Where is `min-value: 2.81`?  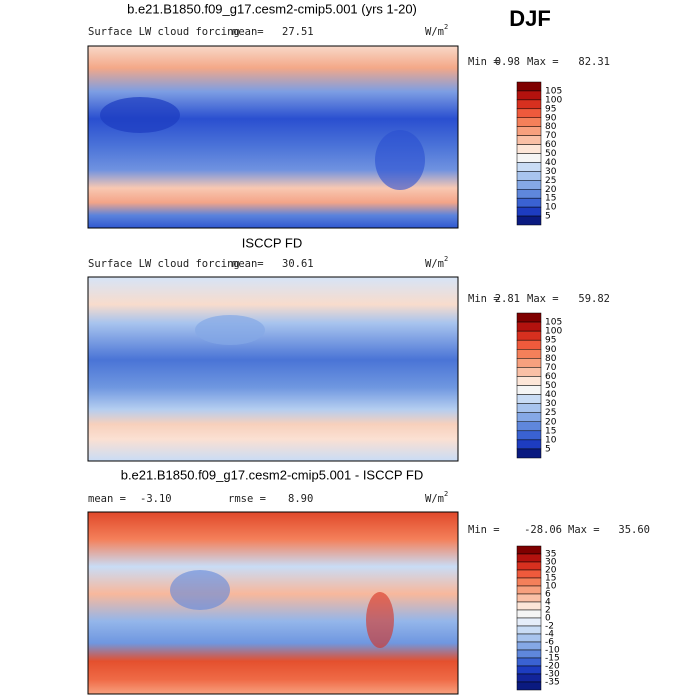
min-value: 2.81 is located at coordinates (507, 299).